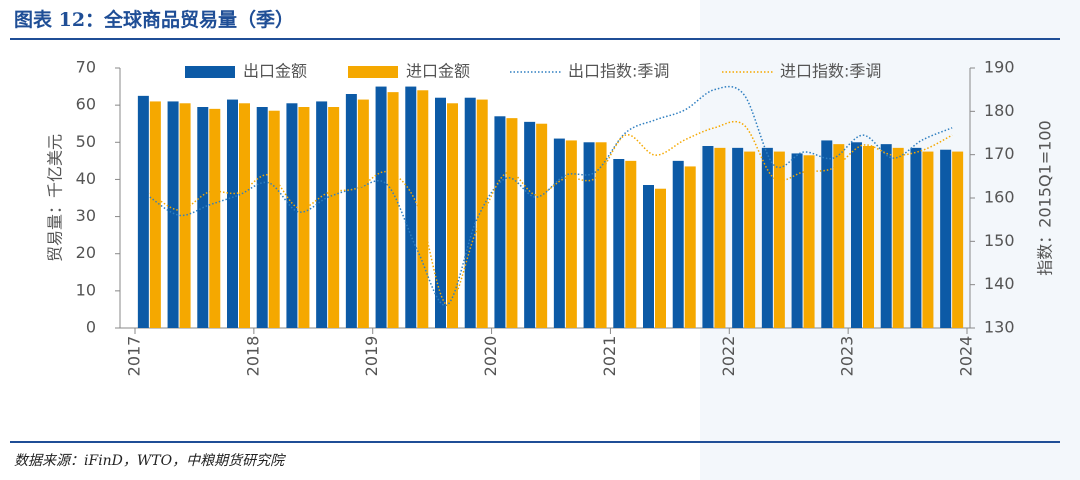  What do you see at coordinates (150, 461) in the screenshot?
I see `source: 数据来源：iFinD，WTO，中粮期货研究院` at bounding box center [150, 461].